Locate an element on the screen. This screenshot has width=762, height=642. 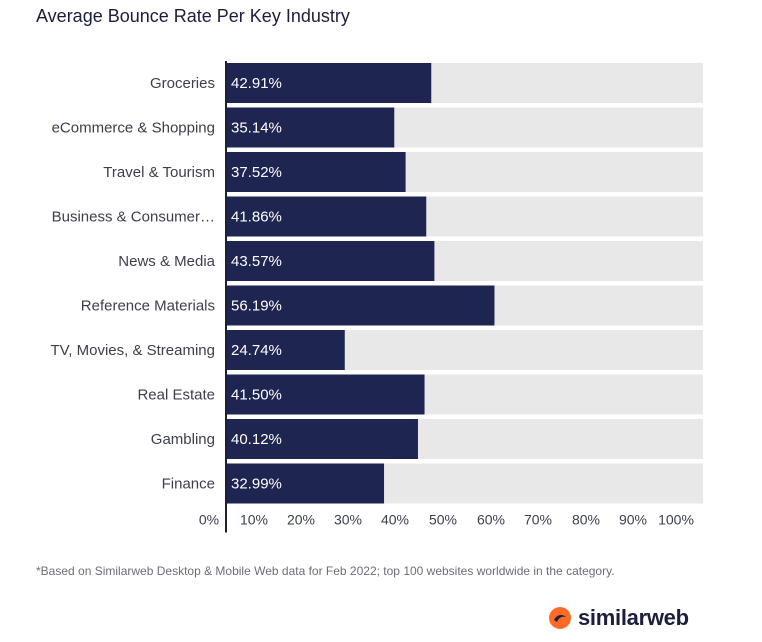
x-tick-label: 20% is located at coordinates (301, 520).